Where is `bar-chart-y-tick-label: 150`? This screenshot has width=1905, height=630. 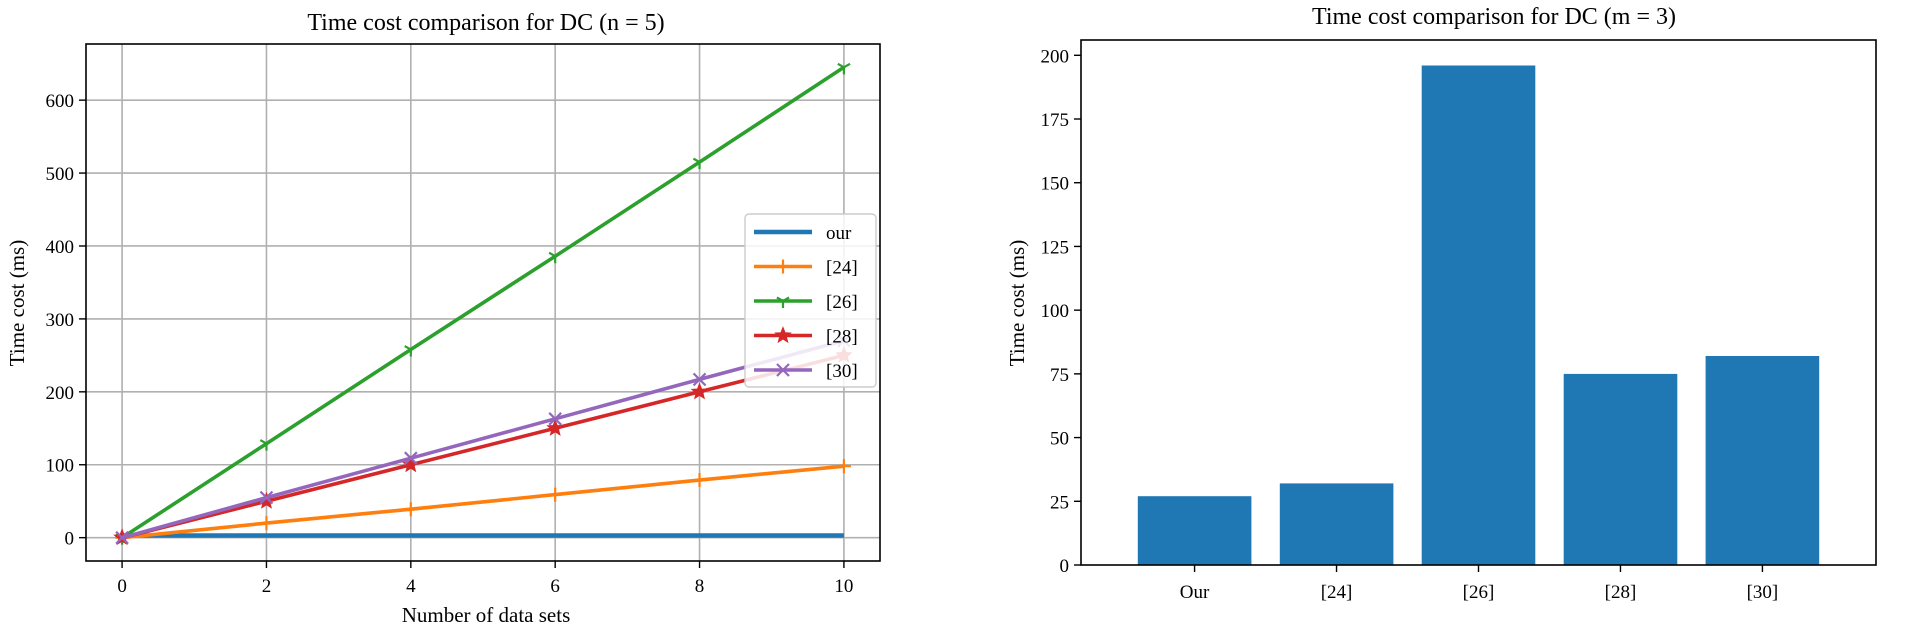
bar-chart-y-tick-label: 150 is located at coordinates (1055, 184).